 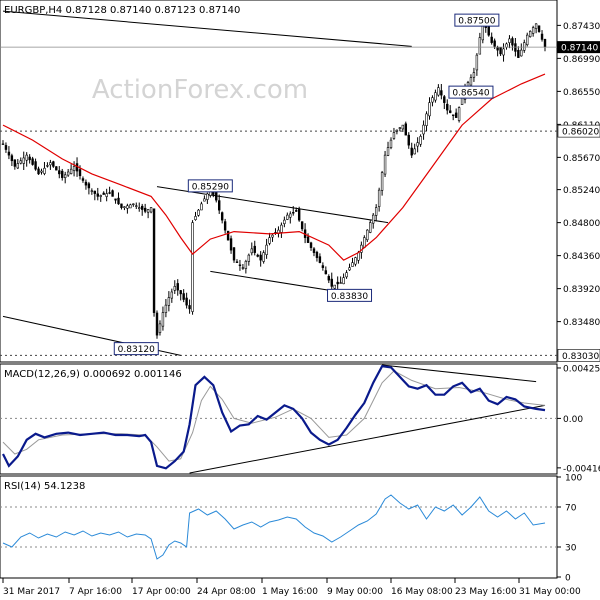 I want to click on macd-trendline, so click(x=367, y=439).